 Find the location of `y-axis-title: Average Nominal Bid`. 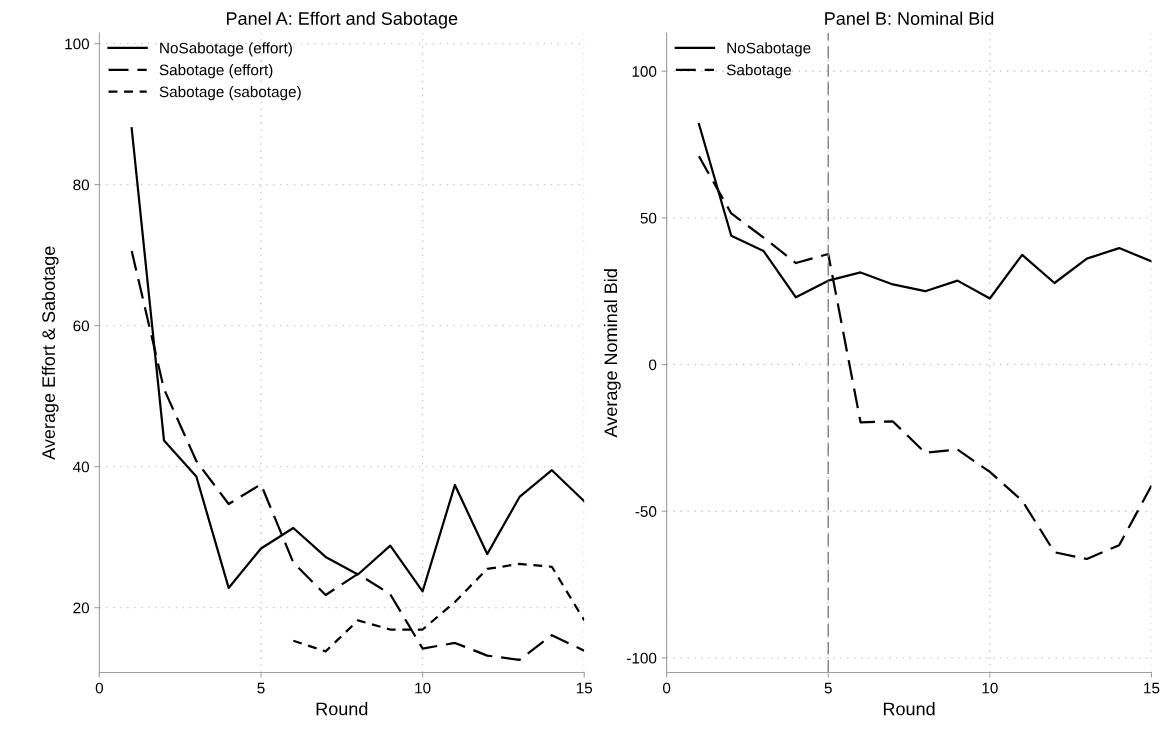

y-axis-title: Average Nominal Bid is located at coordinates (612, 353).